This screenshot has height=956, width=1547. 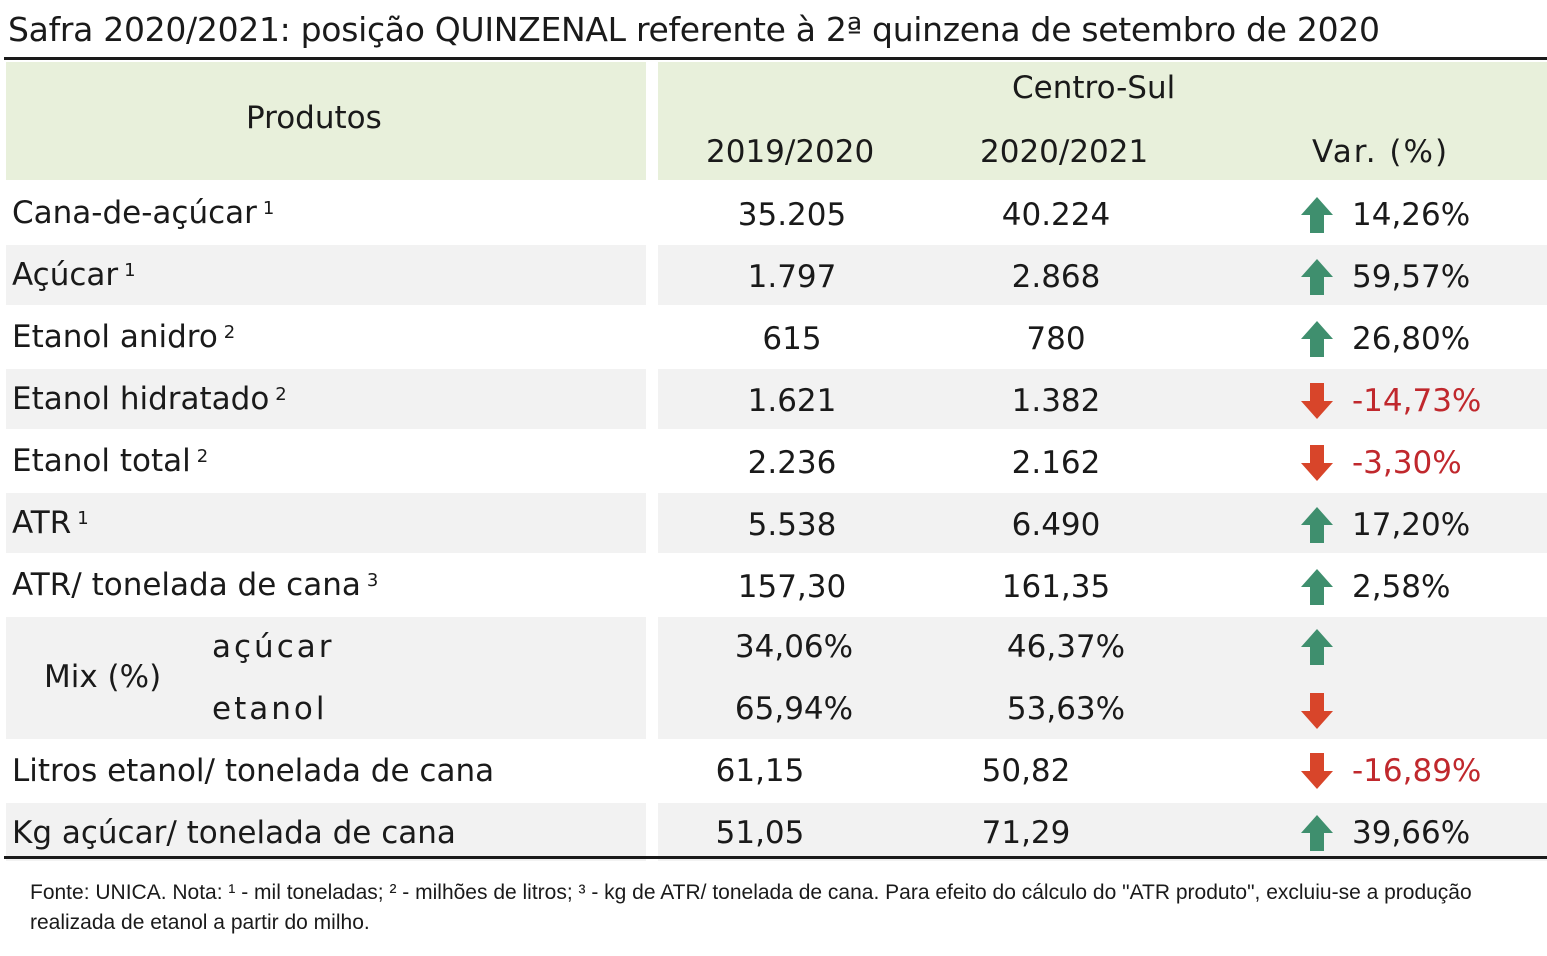 I want to click on value-2020-2021: 2.162, so click(x=1056, y=463).